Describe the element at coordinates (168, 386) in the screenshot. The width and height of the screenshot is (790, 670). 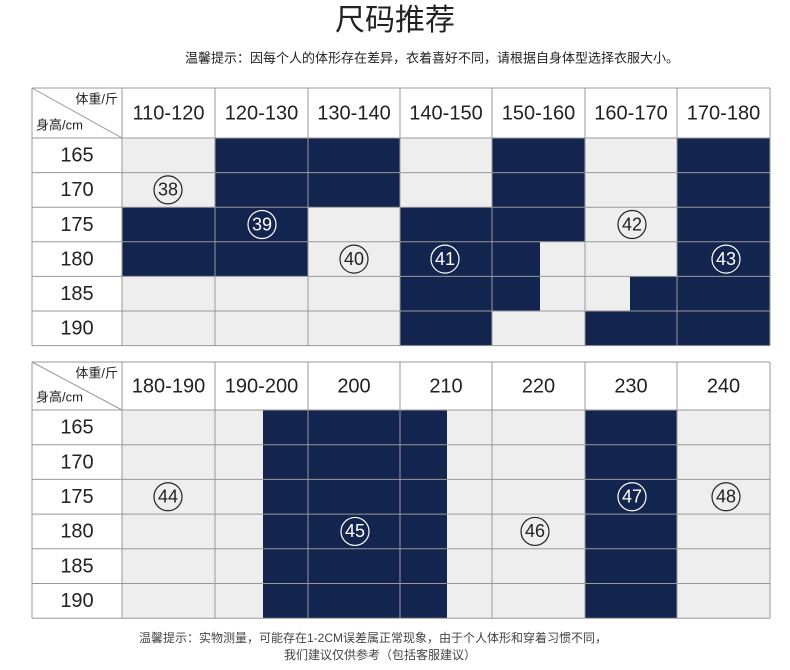
I see `column-header: 180-190` at that location.